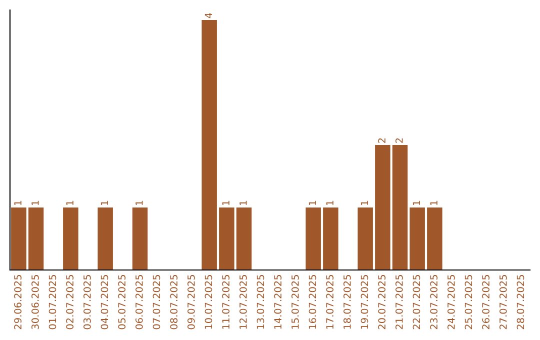 The height and width of the screenshot is (340, 540). What do you see at coordinates (382, 302) in the screenshot?
I see `x-tick-label: 20.07.2025` at bounding box center [382, 302].